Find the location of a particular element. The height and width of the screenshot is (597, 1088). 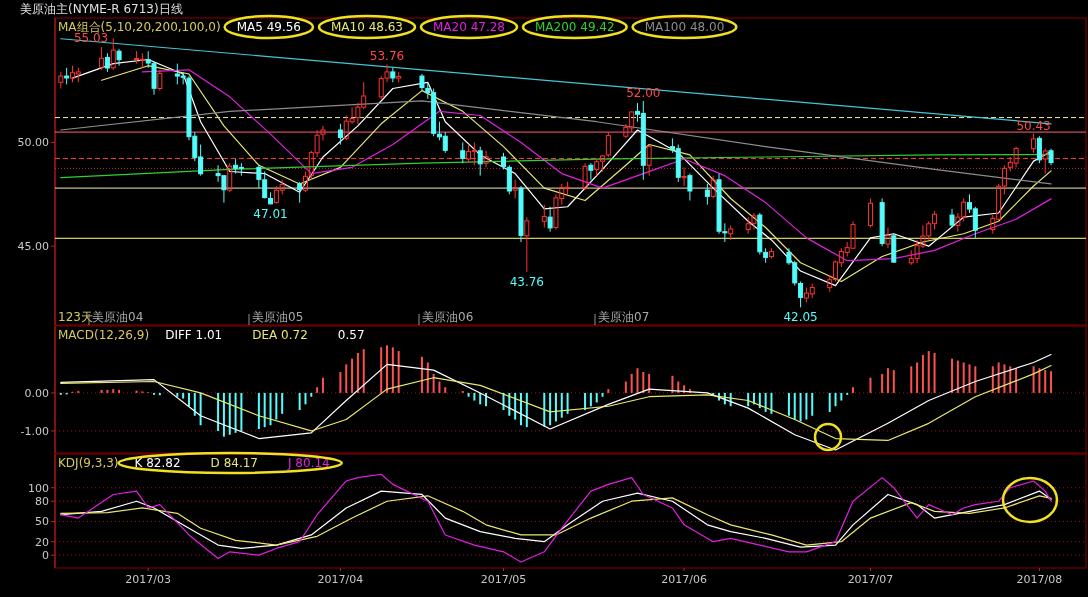

annotation: 美原油06 is located at coordinates (448, 317).